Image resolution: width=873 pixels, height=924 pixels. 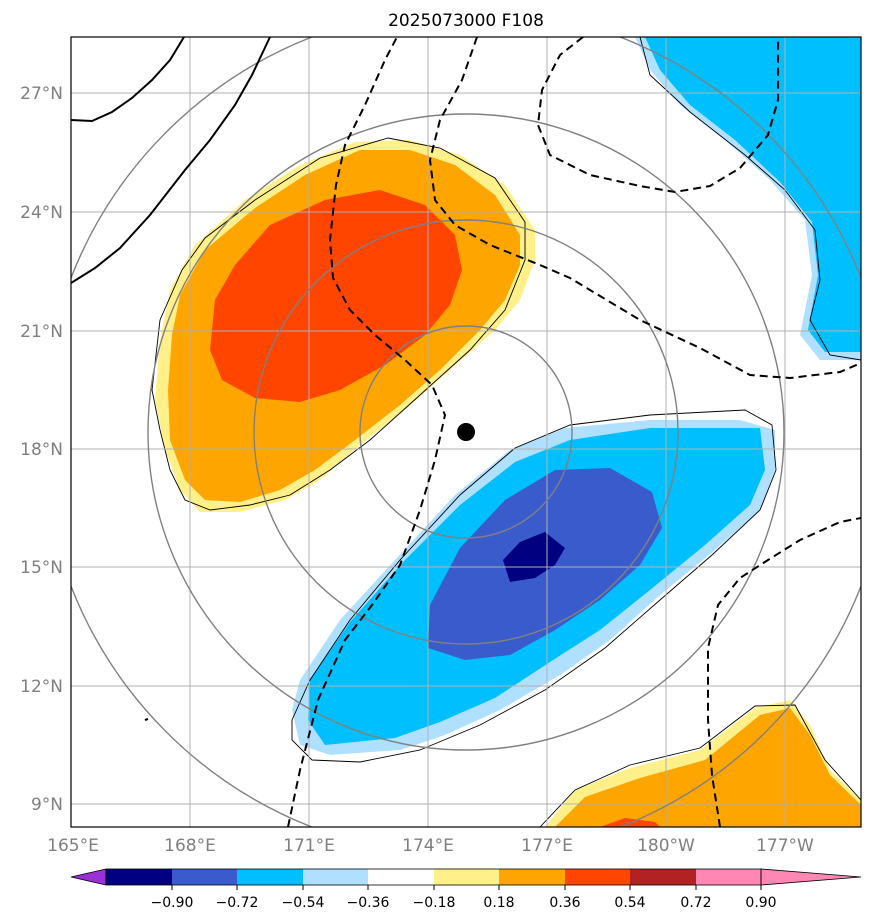 I want to click on colorbar-ticks, so click(x=466, y=887).